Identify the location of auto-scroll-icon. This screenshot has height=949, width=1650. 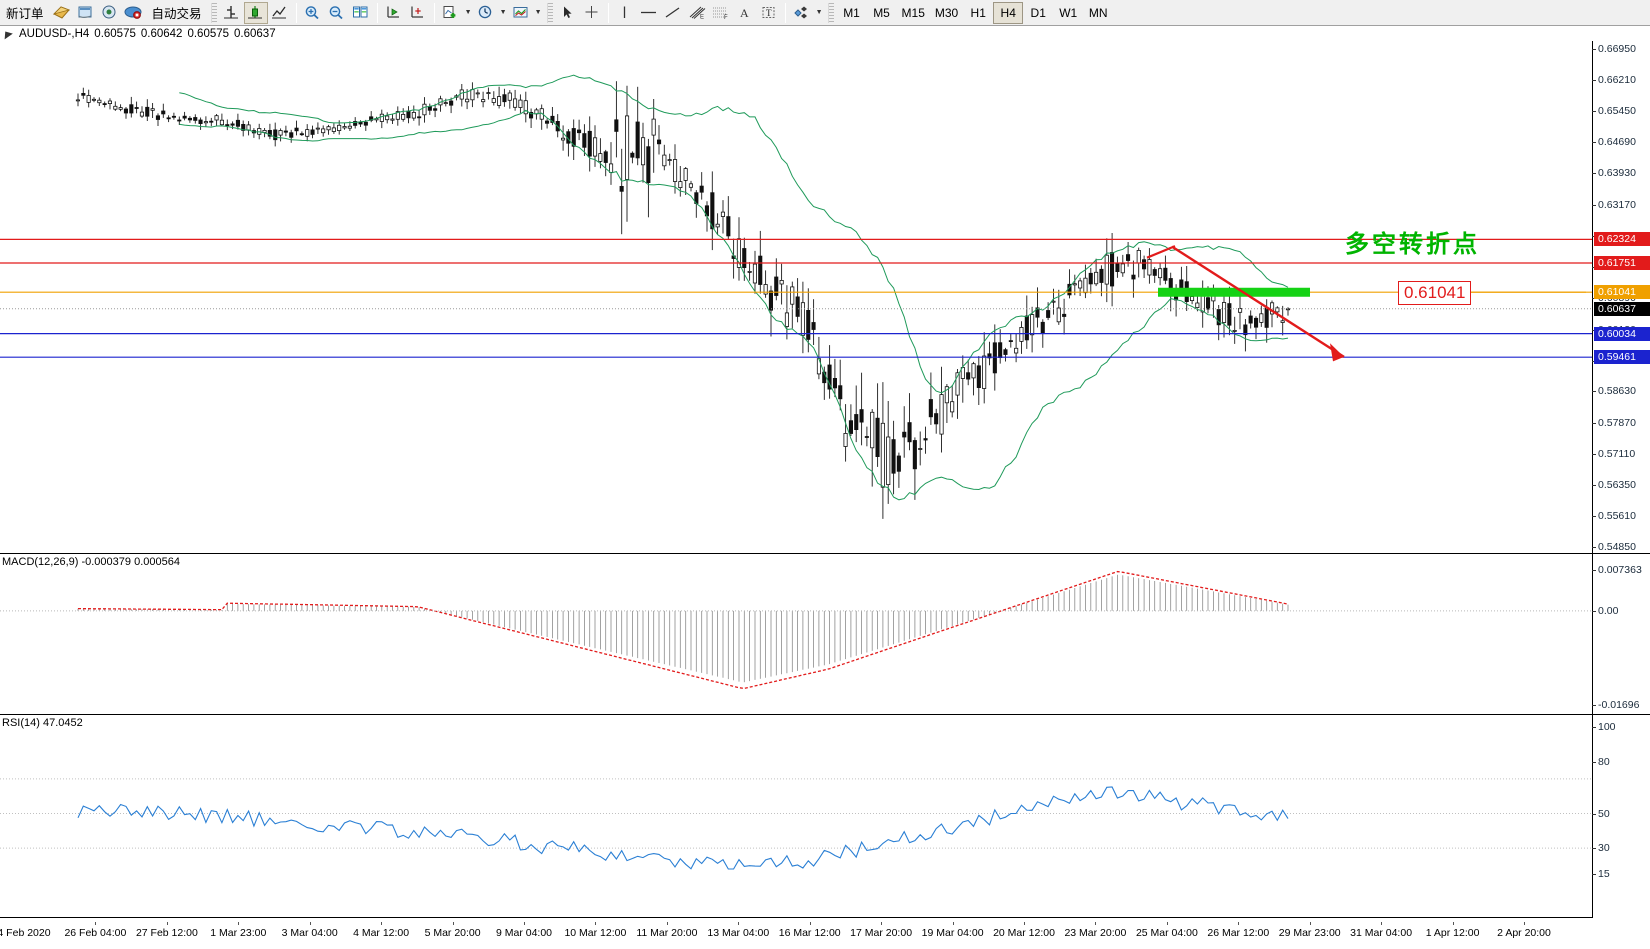
(418, 13).